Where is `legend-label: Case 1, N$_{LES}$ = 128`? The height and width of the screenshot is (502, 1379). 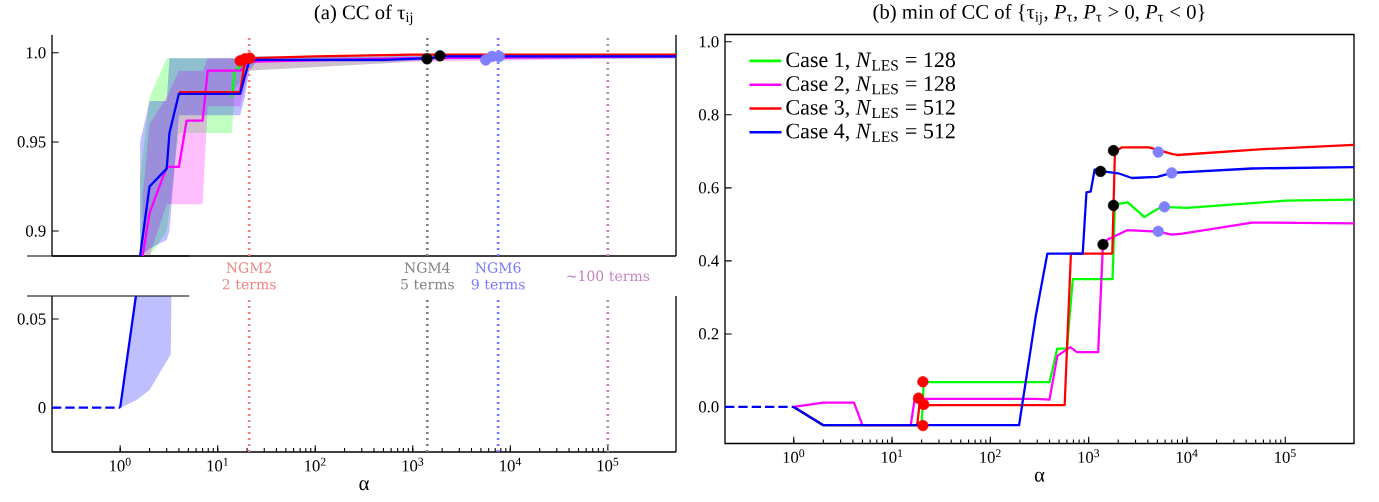
legend-label: Case 1, N$_{LES}$ = 128 is located at coordinates (871, 61).